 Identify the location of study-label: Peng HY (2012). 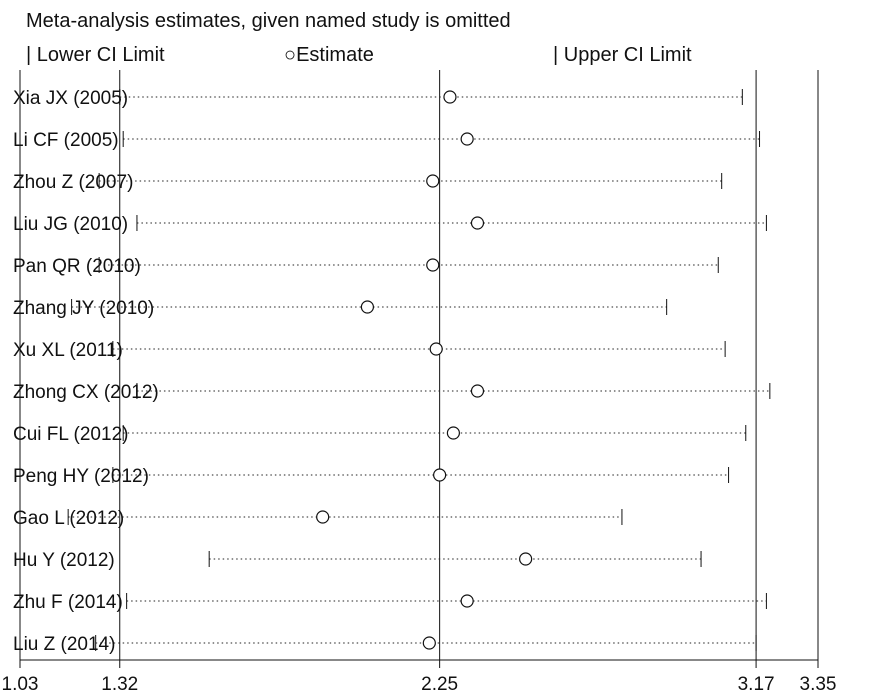
(81, 476).